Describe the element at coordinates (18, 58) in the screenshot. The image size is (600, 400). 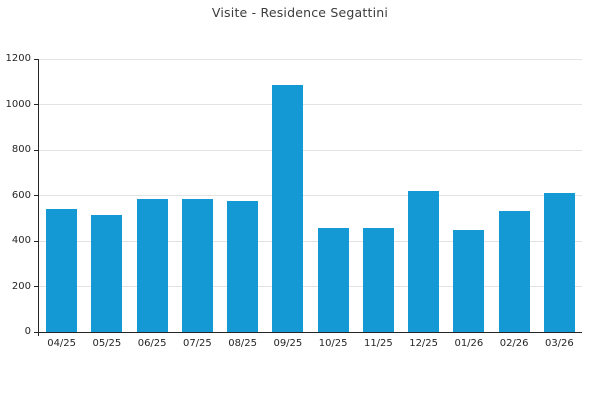
I see `y-tick-label: 1200` at that location.